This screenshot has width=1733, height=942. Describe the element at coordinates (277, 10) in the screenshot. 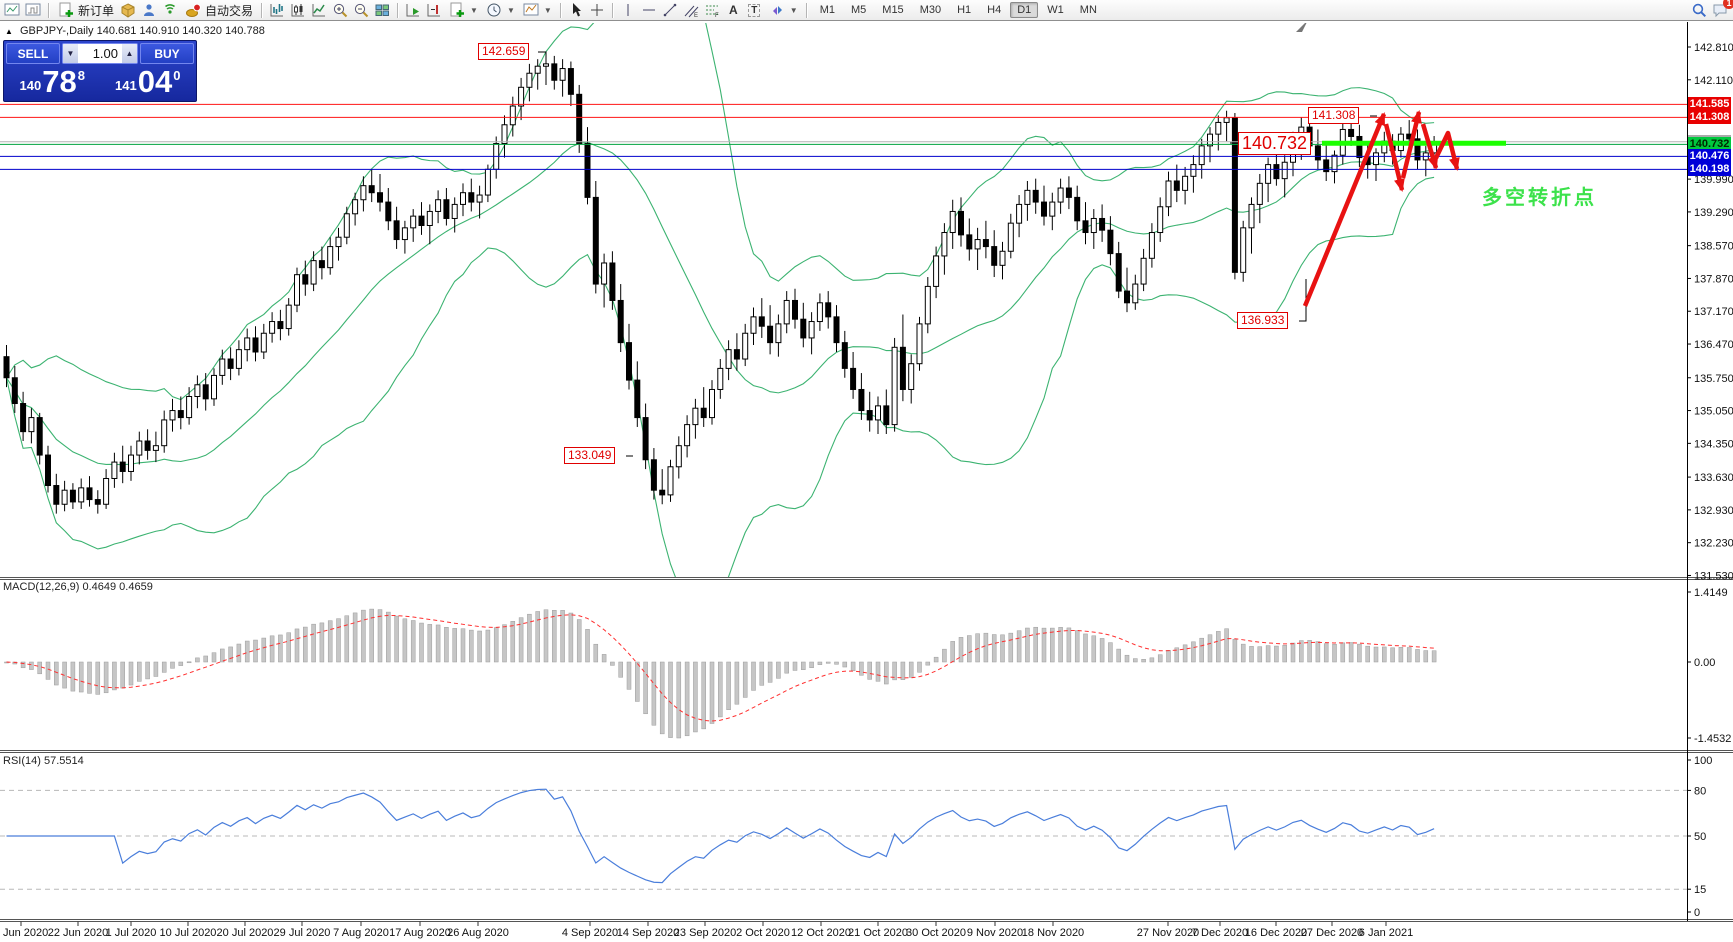

I see `bar-chart-mode-icon` at that location.